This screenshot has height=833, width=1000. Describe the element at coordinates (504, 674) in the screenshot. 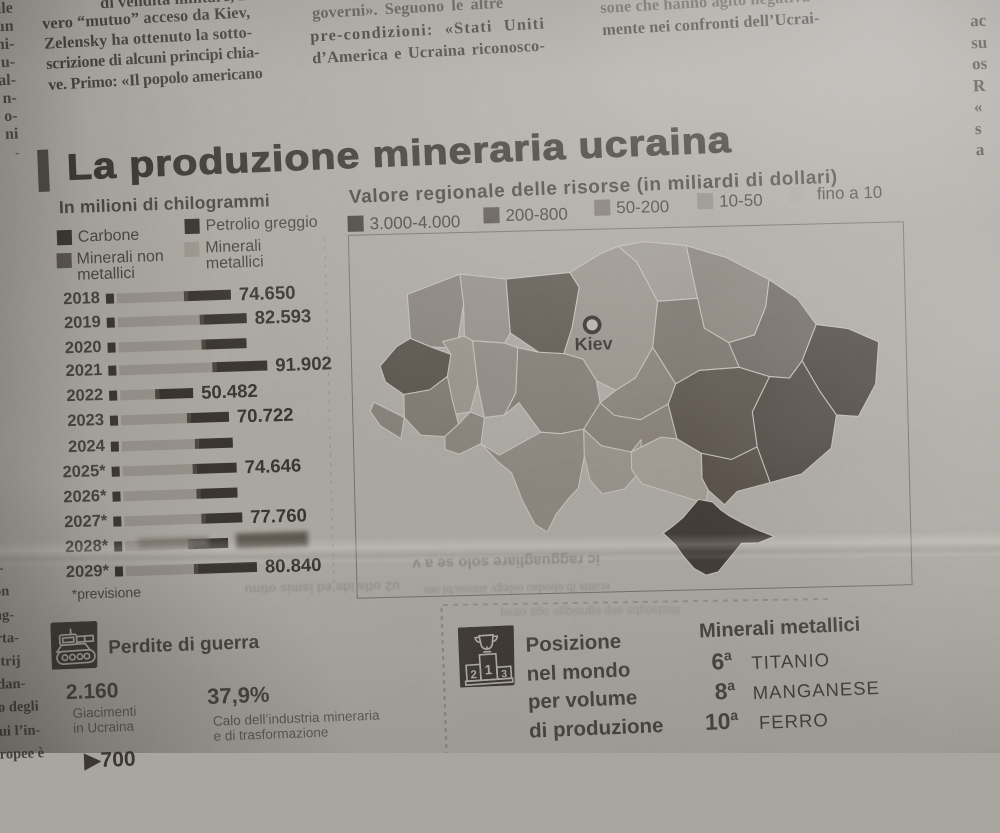

I see `svg-text: 3` at that location.